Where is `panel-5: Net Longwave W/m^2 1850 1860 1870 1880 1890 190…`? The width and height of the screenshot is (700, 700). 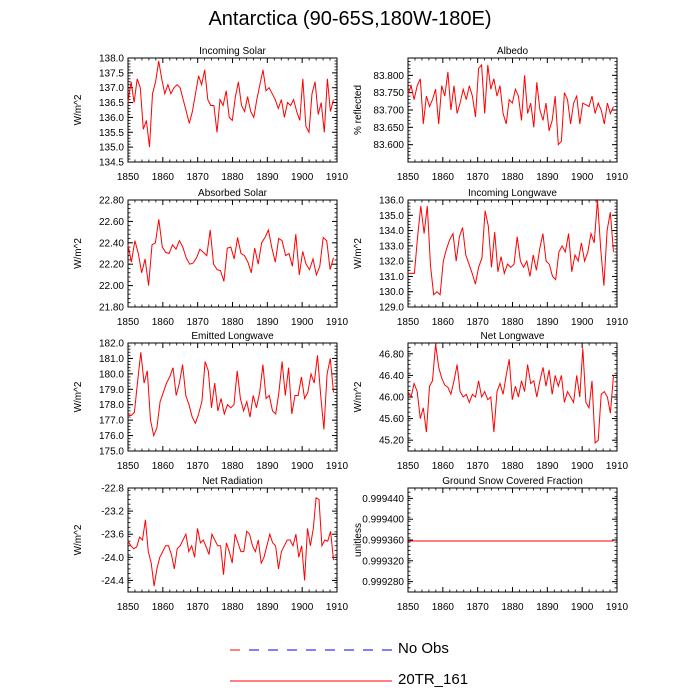
panel-5: Net Longwave W/m^2 1850 1860 1870 1880 1890 190… is located at coordinates (491, 401).